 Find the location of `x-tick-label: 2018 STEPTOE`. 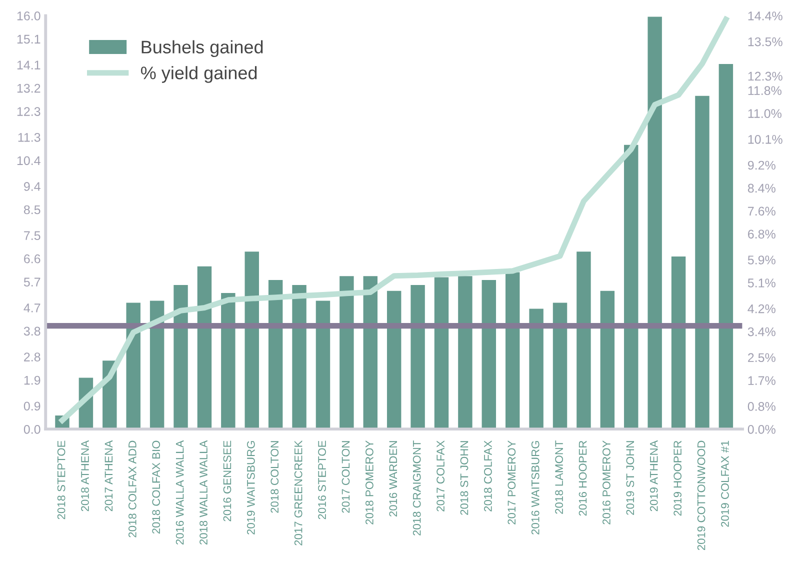

x-tick-label: 2018 STEPTOE is located at coordinates (61, 480).